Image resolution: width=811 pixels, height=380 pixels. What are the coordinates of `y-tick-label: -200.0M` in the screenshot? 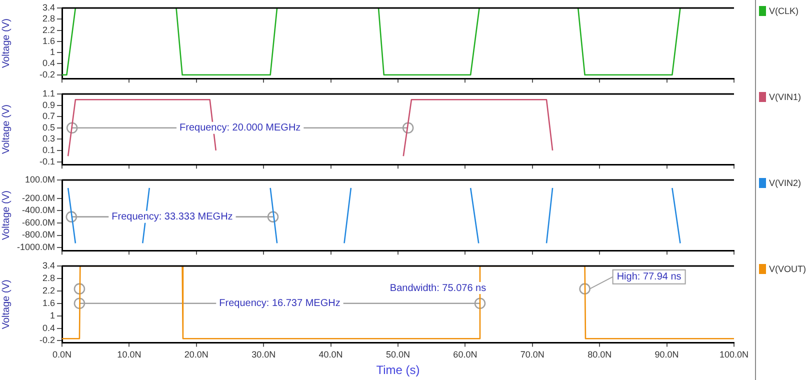 It's located at (38, 197).